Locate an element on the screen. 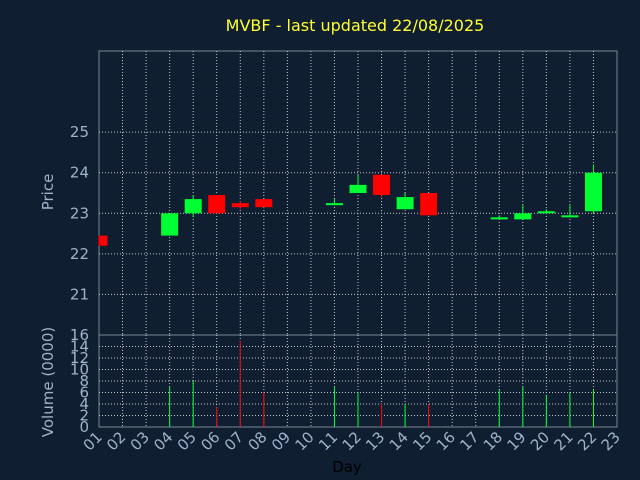  x-tick-label: 16 is located at coordinates (446, 441).